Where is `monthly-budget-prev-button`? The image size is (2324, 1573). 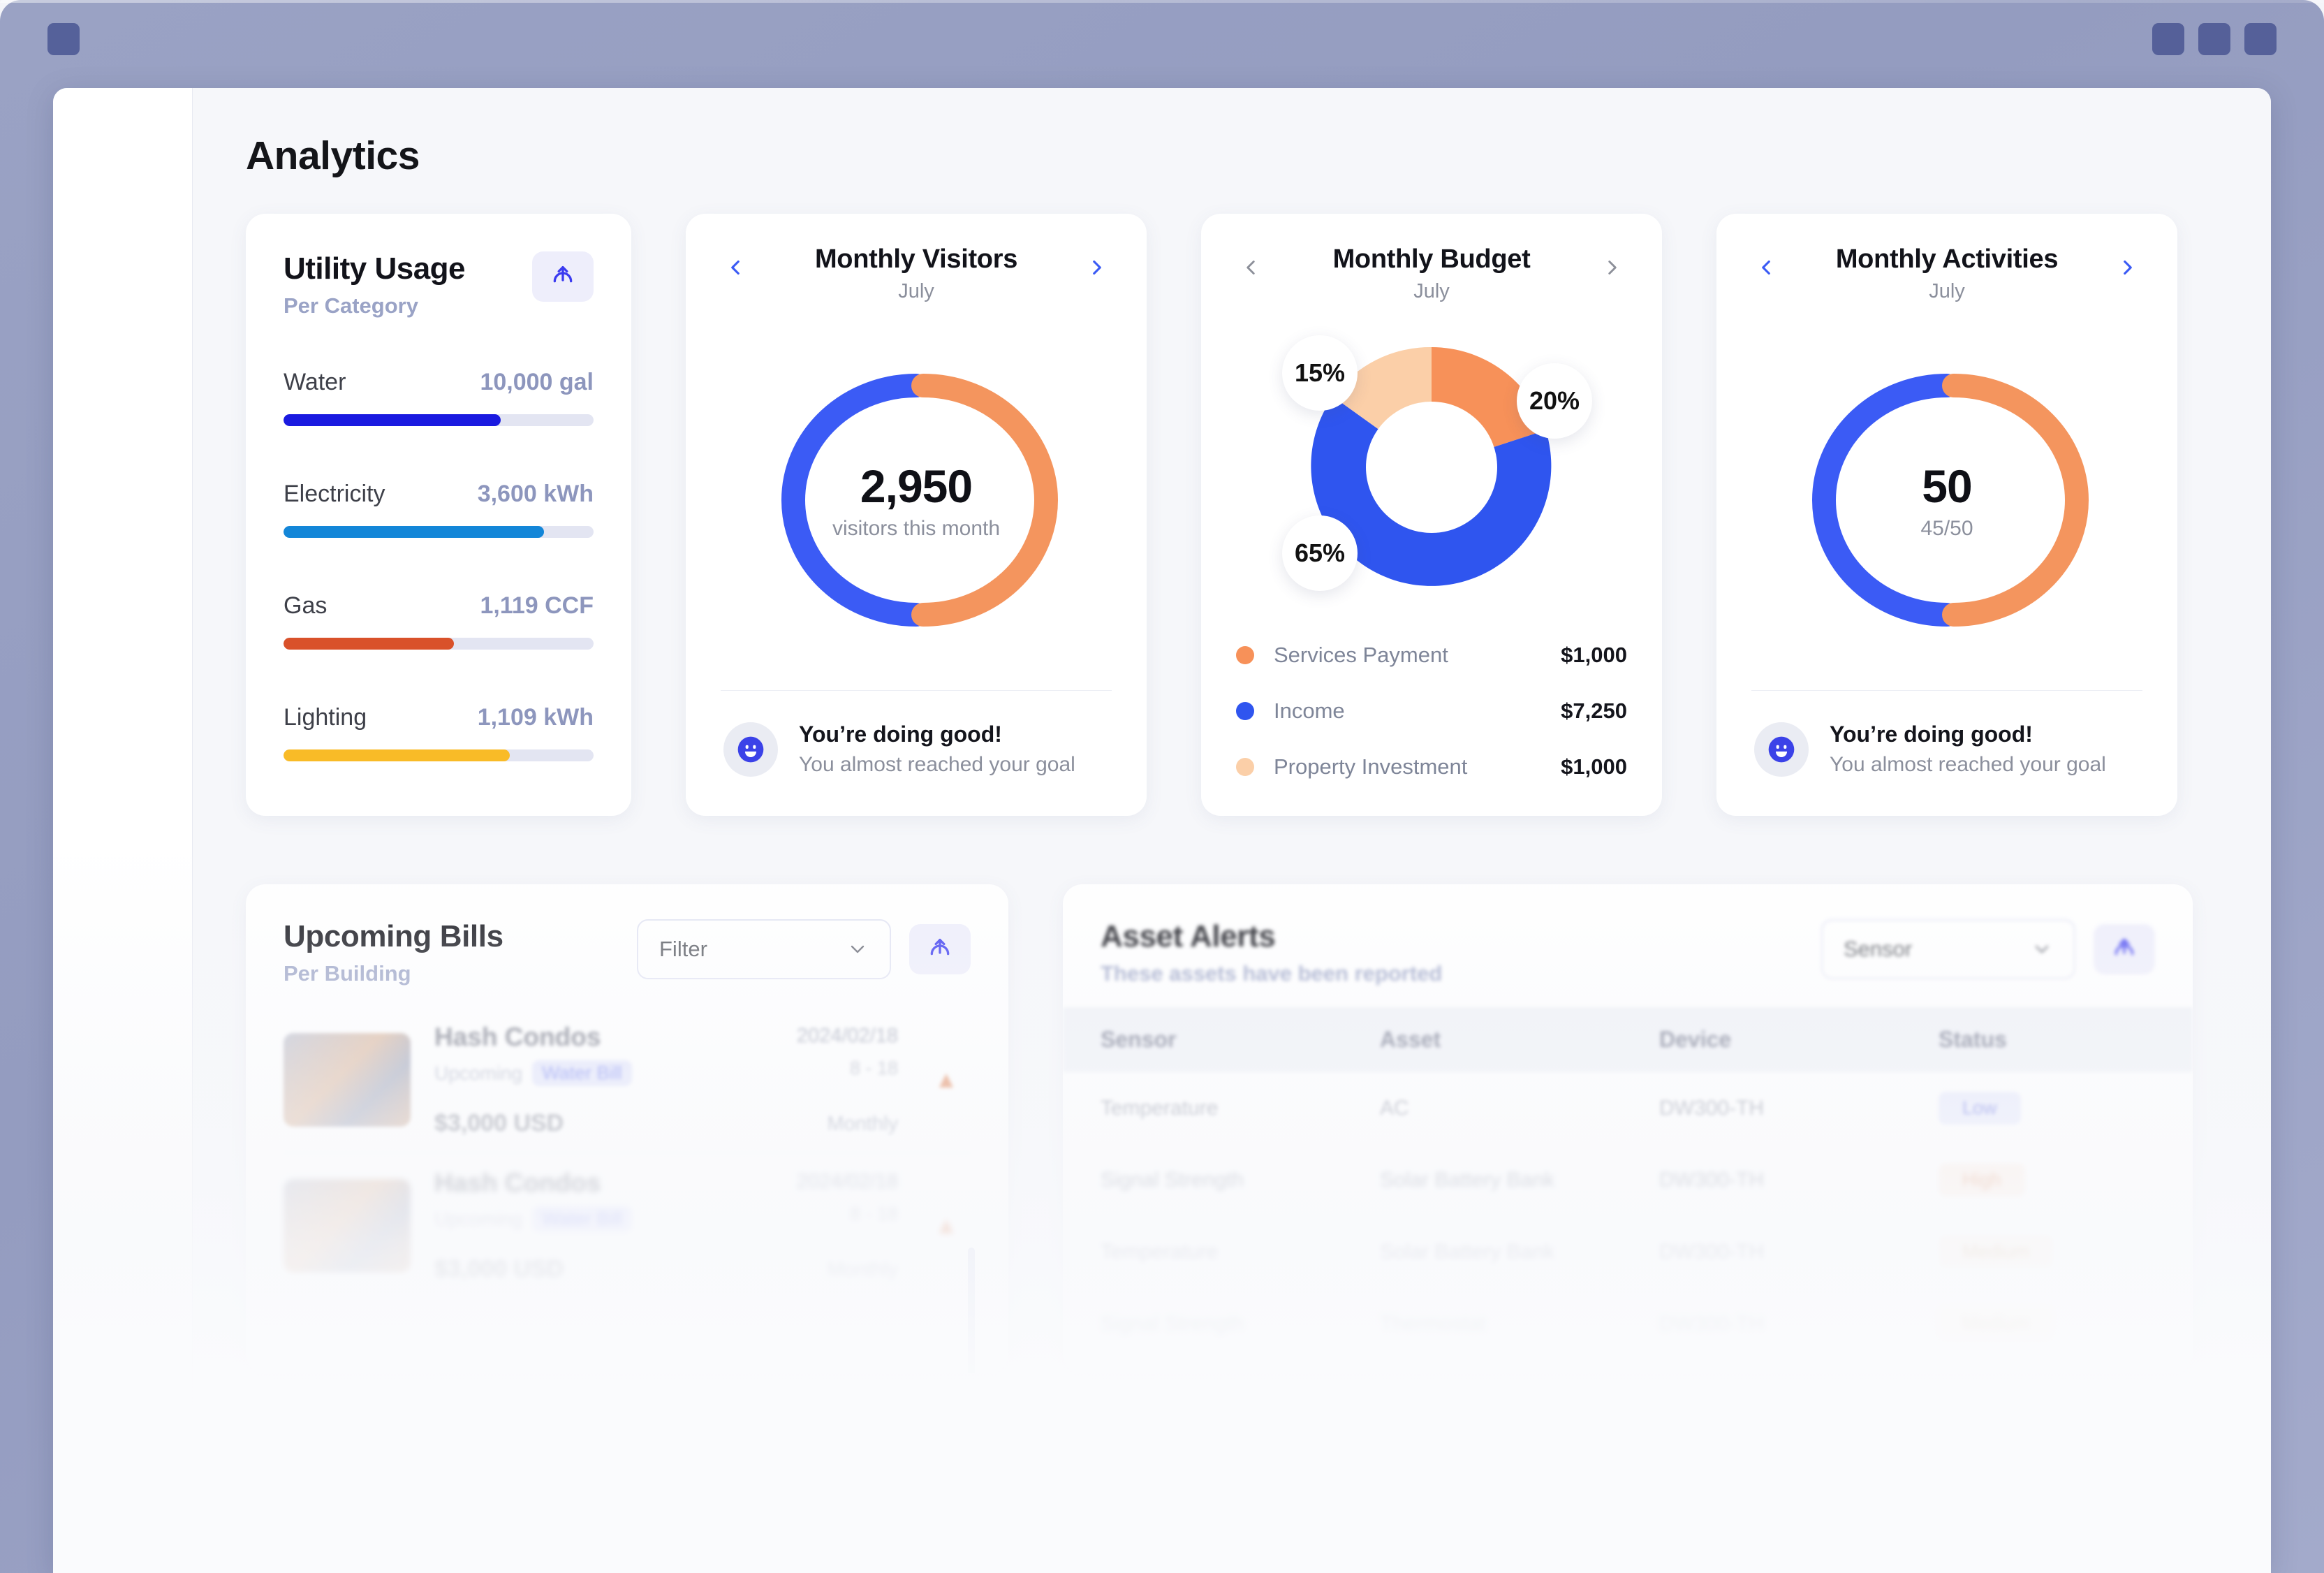 monthly-budget-prev-button is located at coordinates (1251, 267).